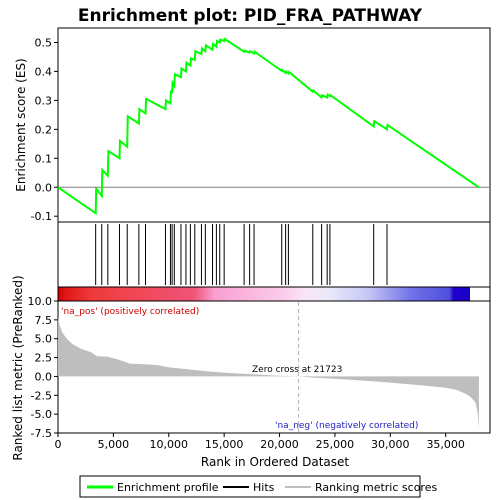 The width and height of the screenshot is (500, 500). I want to click on metric-y-tick-label: -7.5, so click(41, 433).